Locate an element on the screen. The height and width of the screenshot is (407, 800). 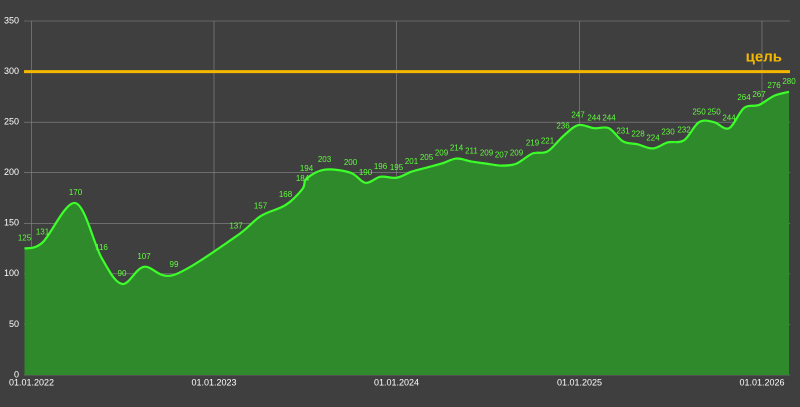
value-label: 196 is located at coordinates (381, 166).